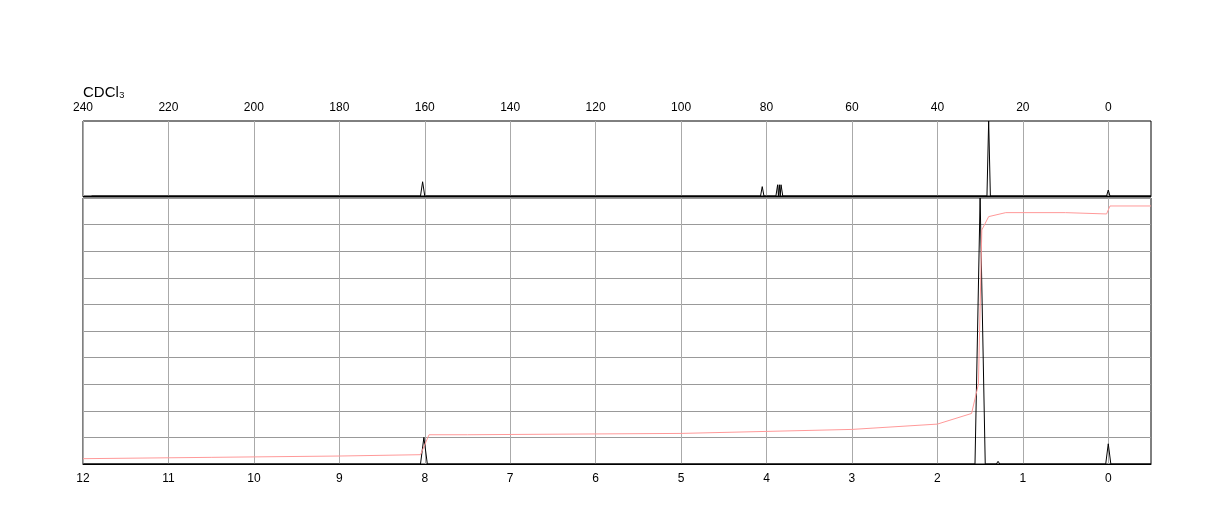 The height and width of the screenshot is (528, 1224). I want to click on x-tick-label: 2, so click(938, 478).